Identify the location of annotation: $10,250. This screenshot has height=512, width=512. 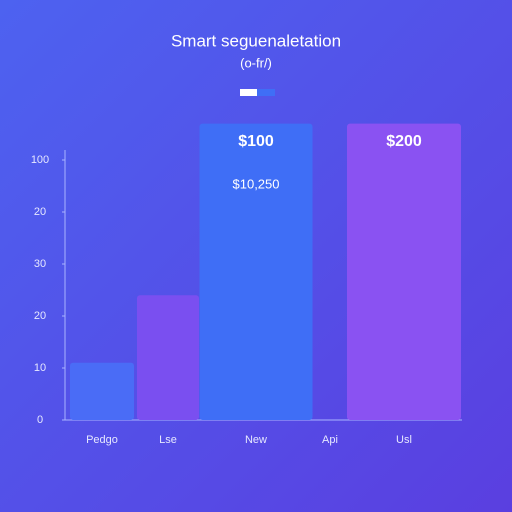
(256, 183).